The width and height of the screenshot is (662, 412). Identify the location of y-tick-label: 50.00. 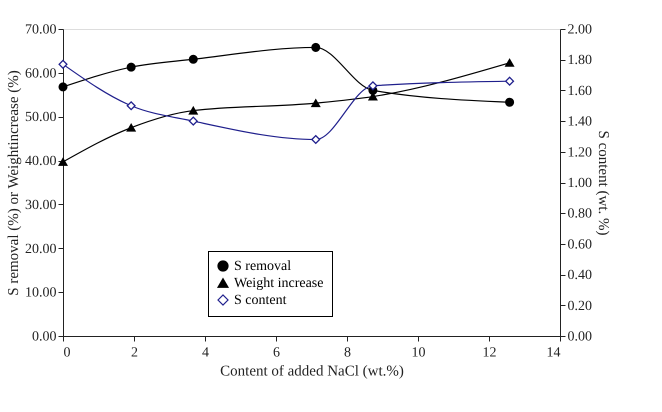
(40, 118).